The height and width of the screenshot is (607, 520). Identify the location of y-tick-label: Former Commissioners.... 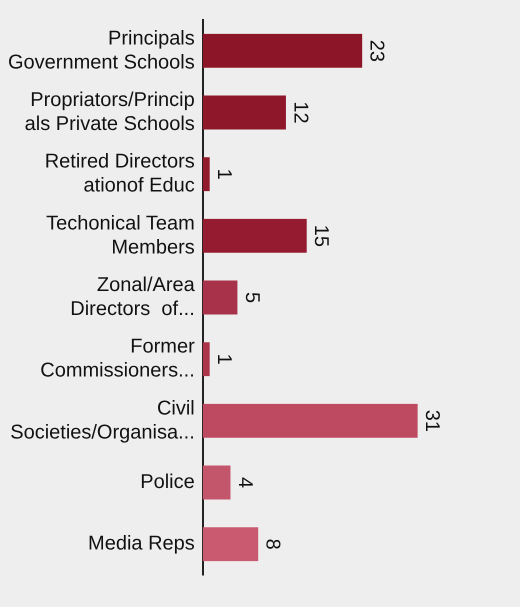
(118, 359).